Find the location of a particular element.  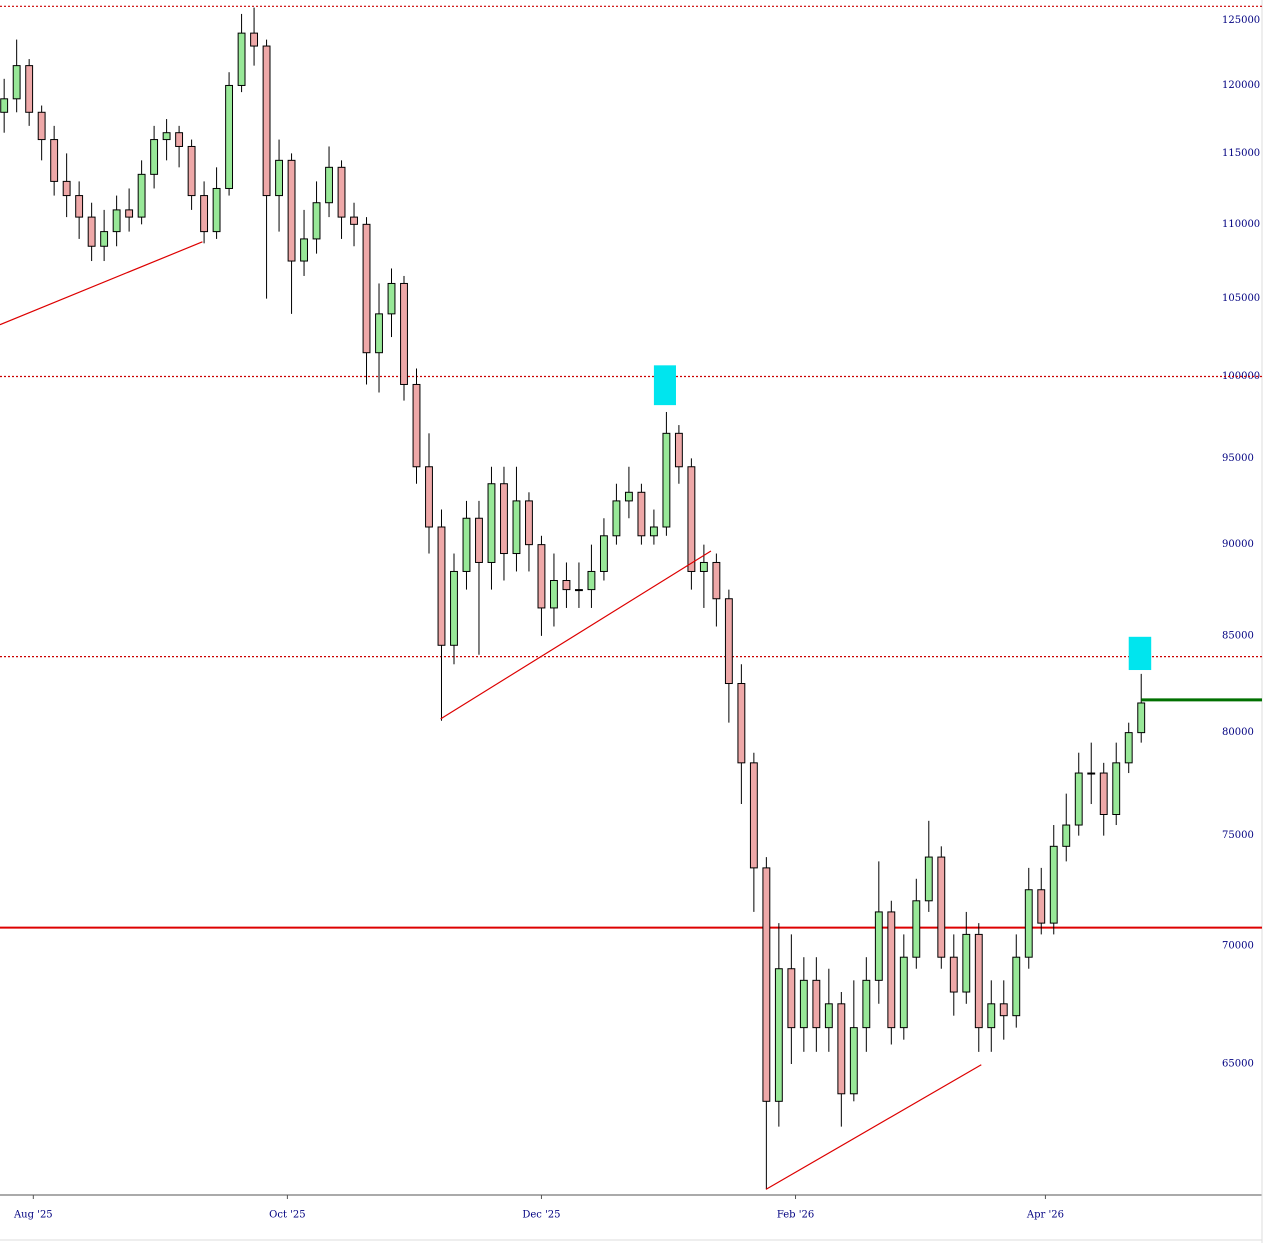

y-tick-label: 80000 is located at coordinates (1238, 732).